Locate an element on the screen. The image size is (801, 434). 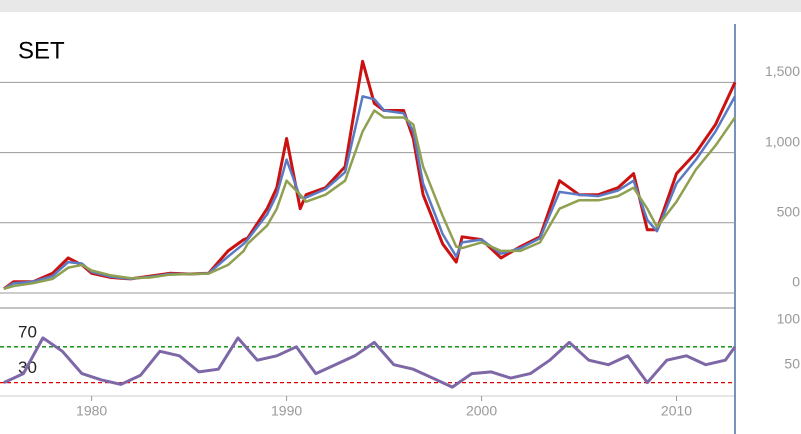
level-label: 70 is located at coordinates (27, 331).